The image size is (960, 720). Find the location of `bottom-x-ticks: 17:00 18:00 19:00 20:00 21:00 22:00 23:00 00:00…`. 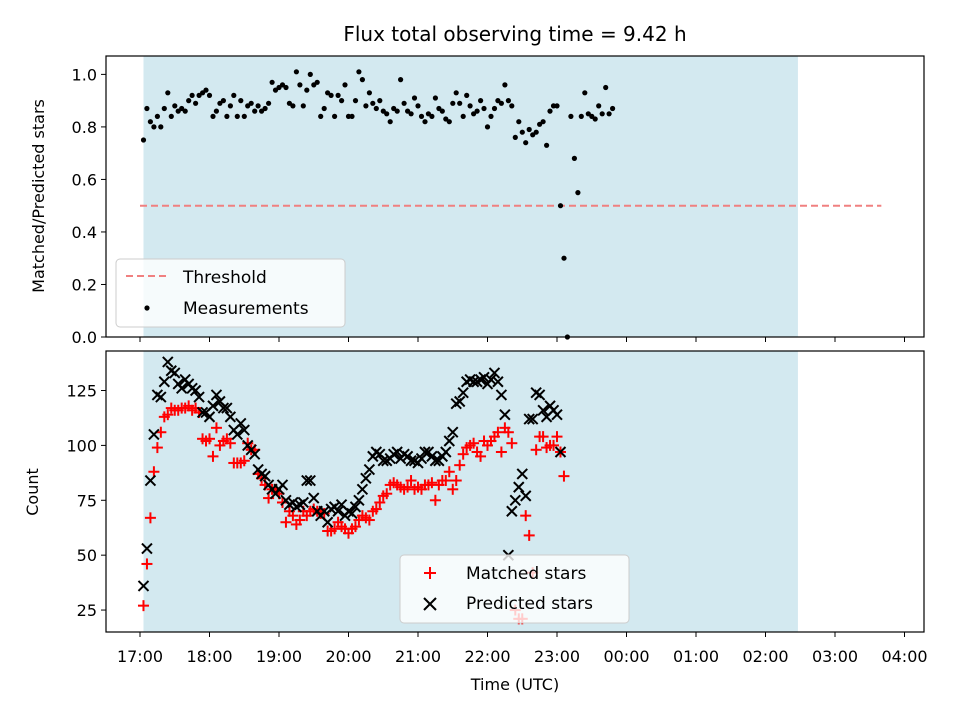

bottom-x-ticks: 17:00 18:00 19:00 20:00 21:00 22:00 23:00 00:00… is located at coordinates (522, 649).